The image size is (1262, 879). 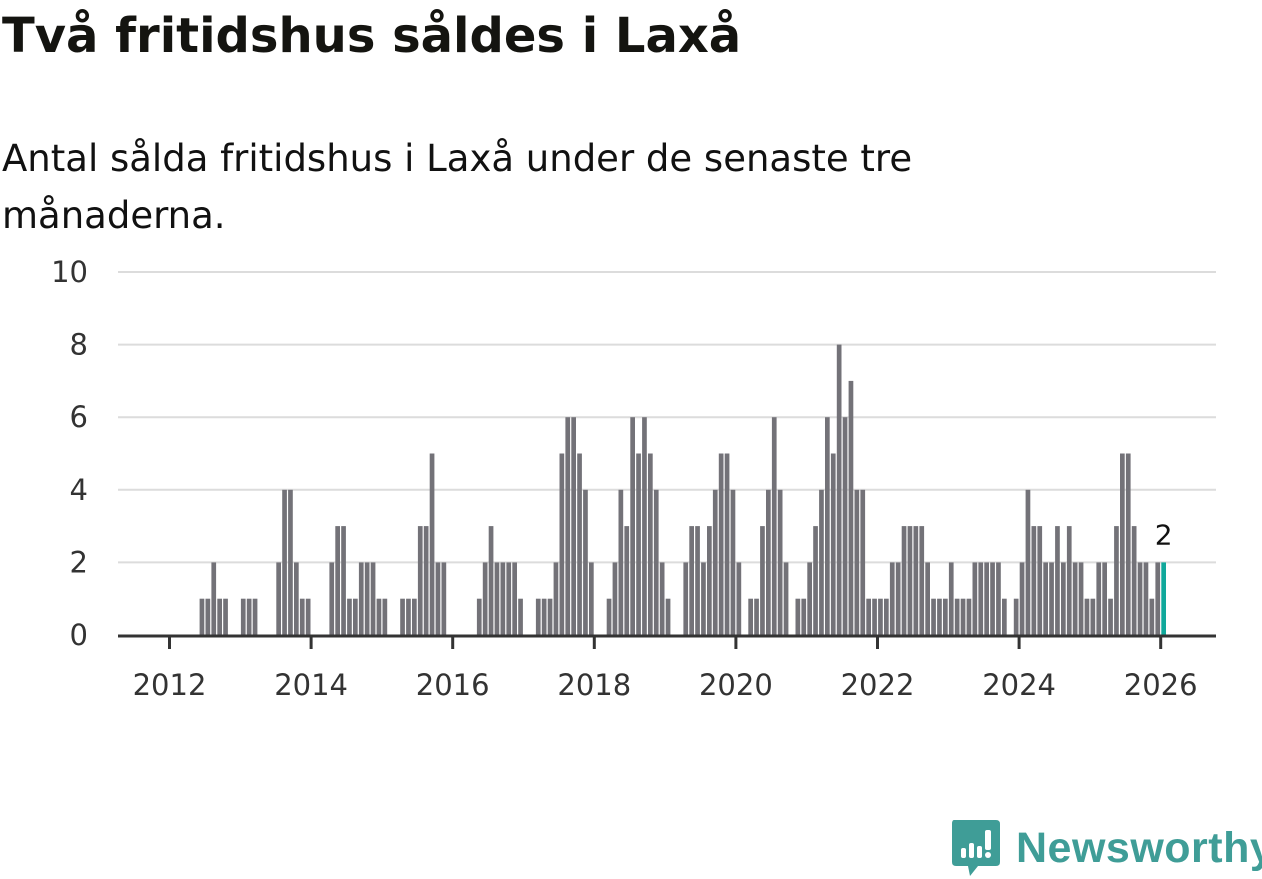 I want to click on x-tick-label: 2022, so click(x=878, y=685).